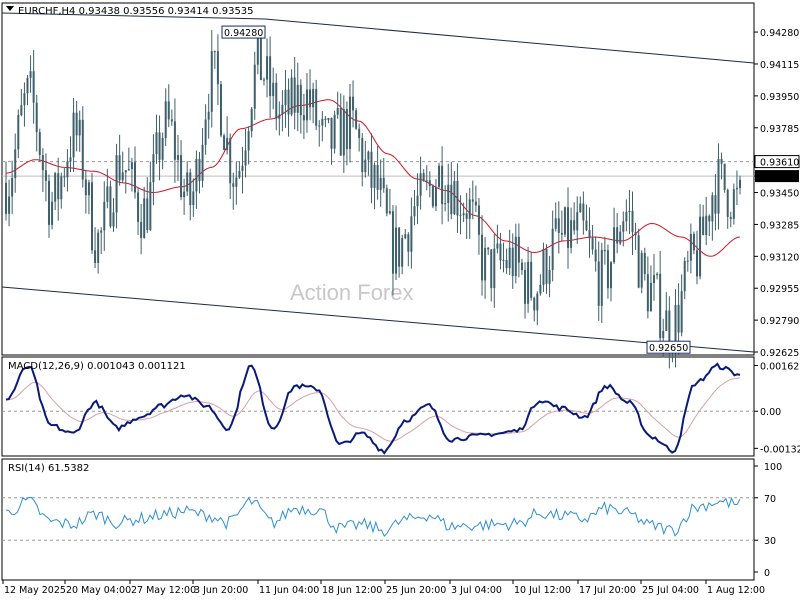 The image size is (800, 600). I want to click on time-tick-label: 1 Aug 12:00, so click(736, 590).